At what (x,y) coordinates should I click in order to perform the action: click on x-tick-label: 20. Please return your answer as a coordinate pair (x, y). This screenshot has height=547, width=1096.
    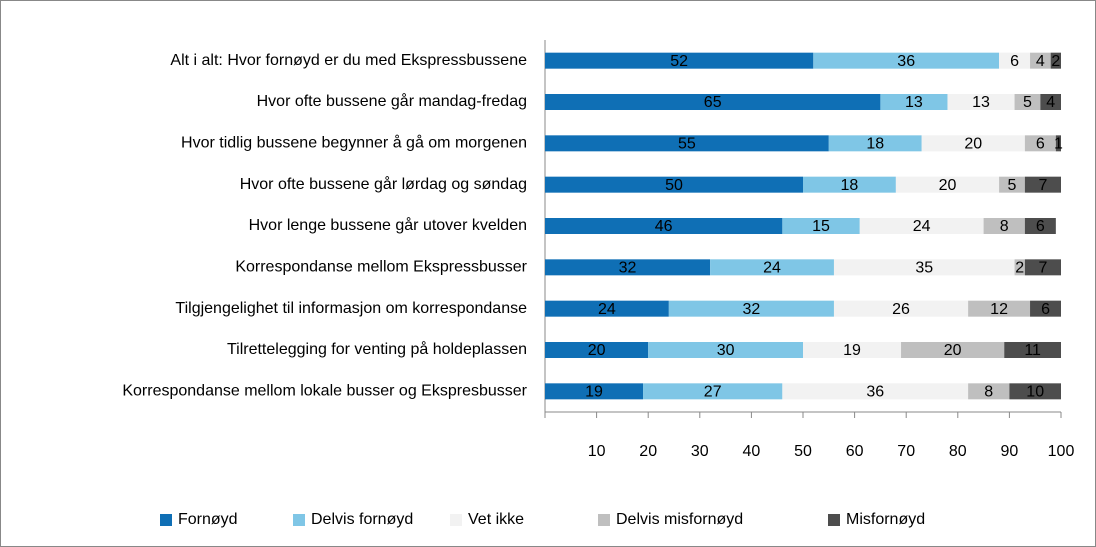
    Looking at the image, I should click on (648, 451).